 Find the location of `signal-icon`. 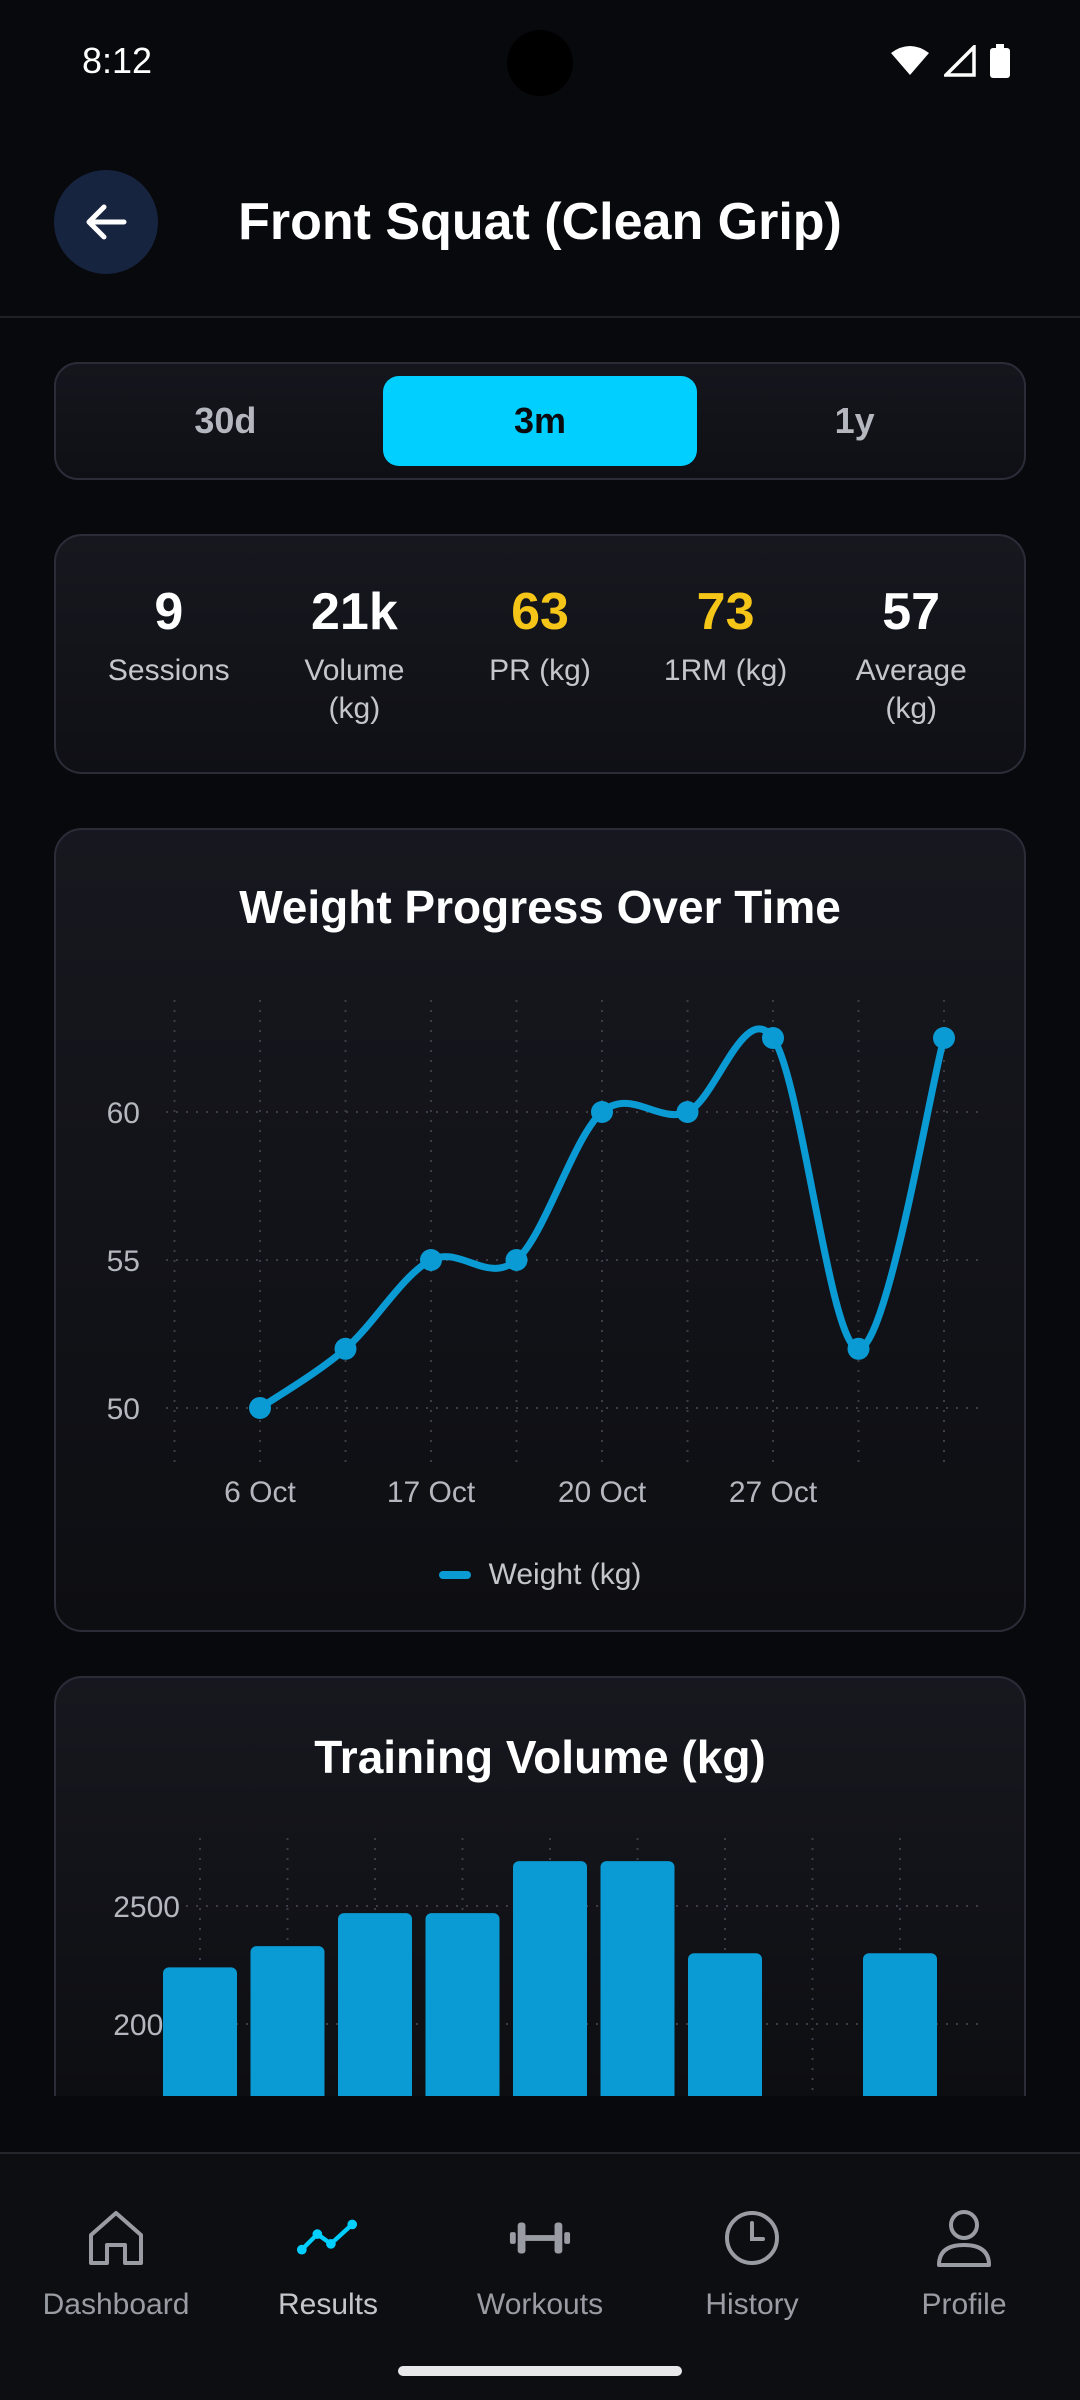

signal-icon is located at coordinates (960, 61).